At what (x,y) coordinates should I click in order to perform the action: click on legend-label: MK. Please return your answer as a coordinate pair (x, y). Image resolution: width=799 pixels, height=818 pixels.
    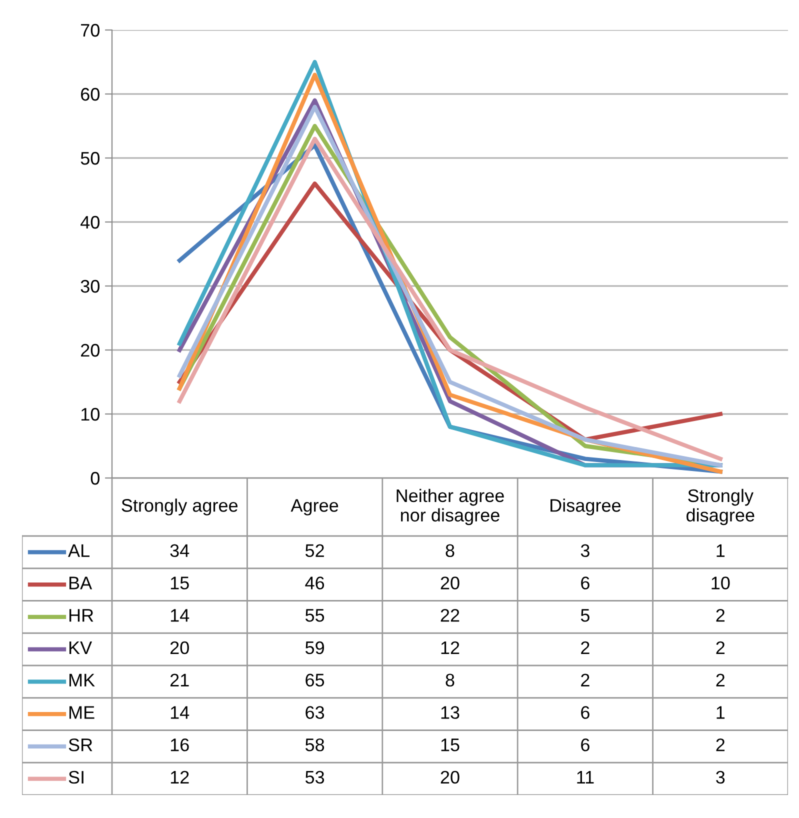
    Looking at the image, I should click on (82, 680).